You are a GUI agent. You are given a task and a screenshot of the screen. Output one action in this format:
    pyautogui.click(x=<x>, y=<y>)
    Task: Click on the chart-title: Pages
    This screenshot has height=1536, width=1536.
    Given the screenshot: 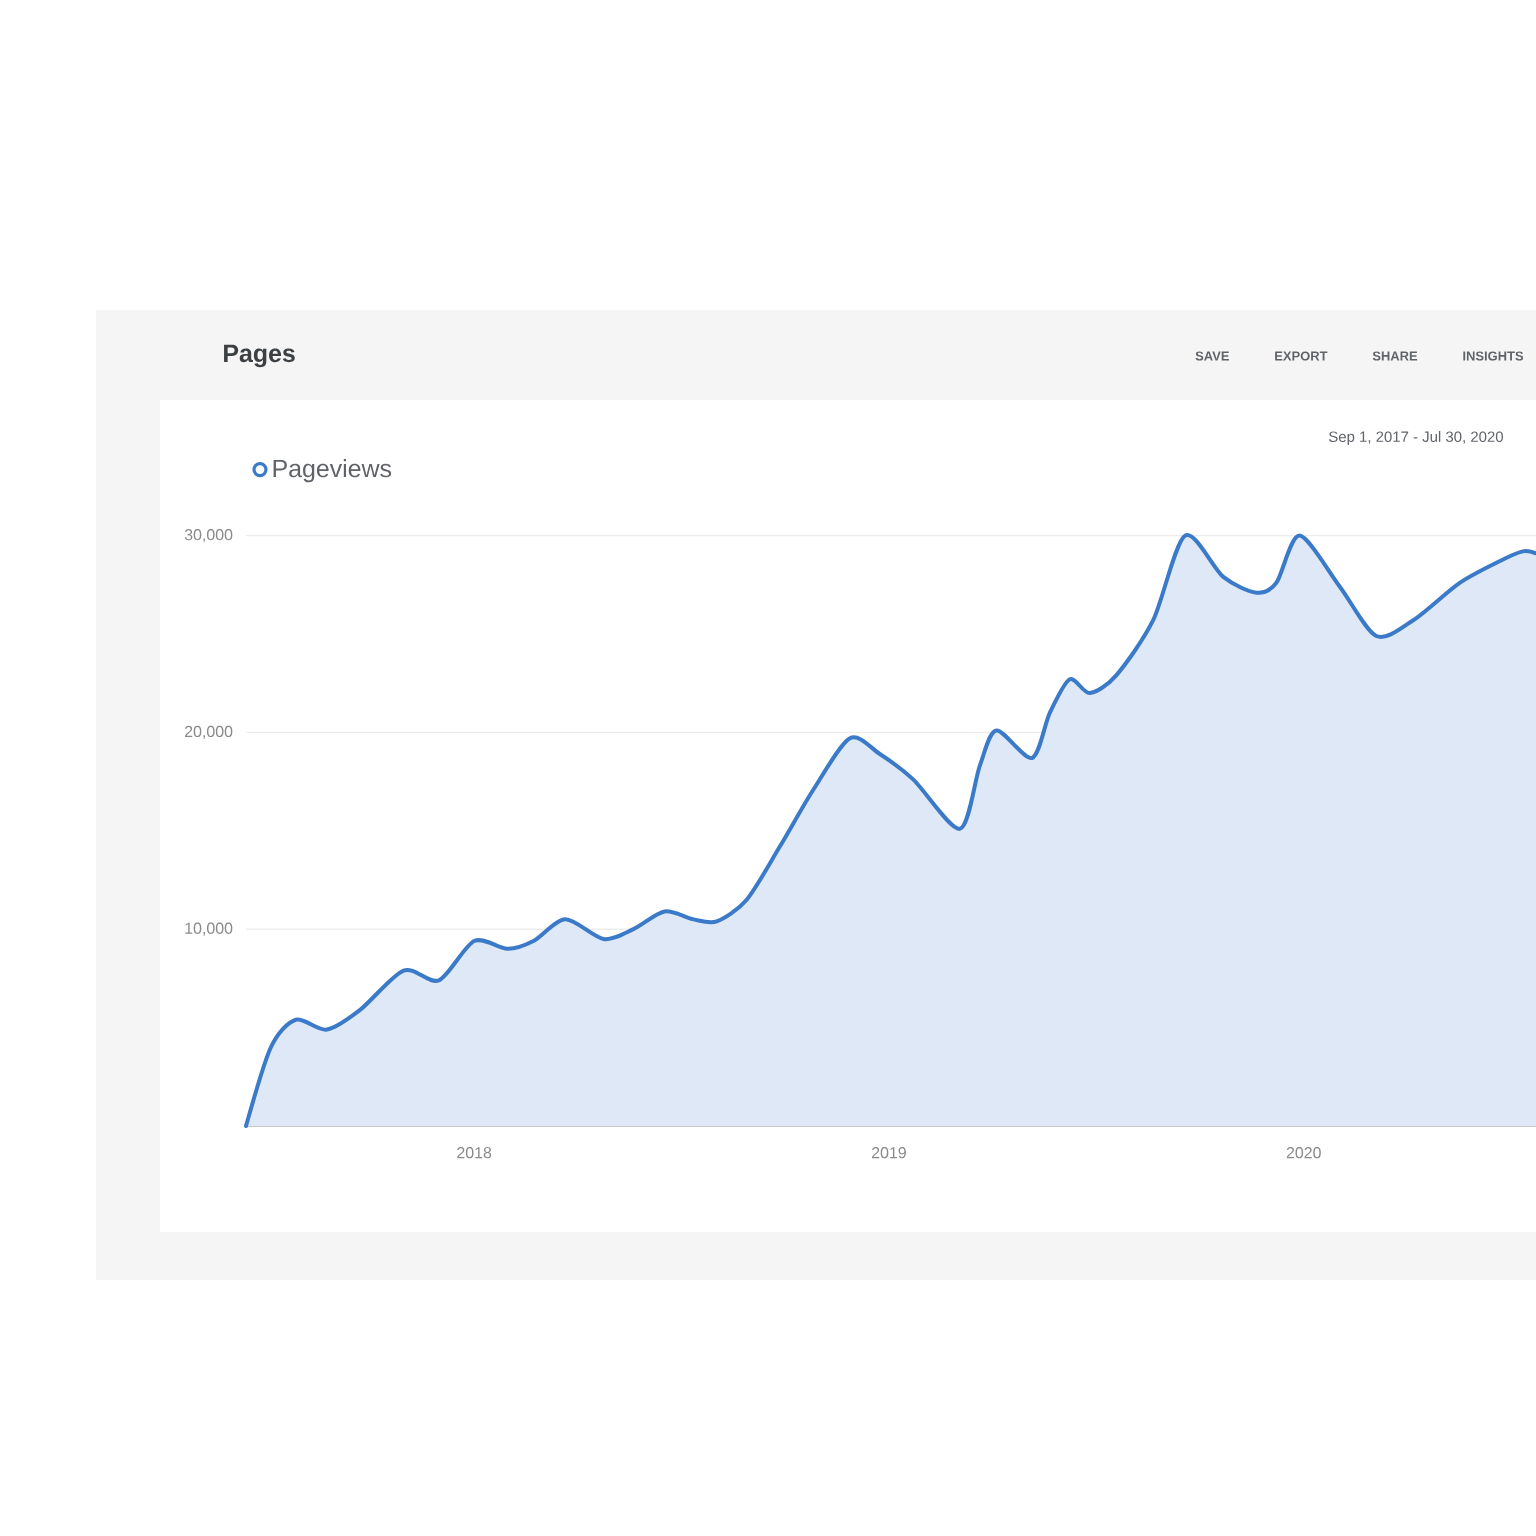 What is the action you would take?
    pyautogui.click(x=259, y=356)
    